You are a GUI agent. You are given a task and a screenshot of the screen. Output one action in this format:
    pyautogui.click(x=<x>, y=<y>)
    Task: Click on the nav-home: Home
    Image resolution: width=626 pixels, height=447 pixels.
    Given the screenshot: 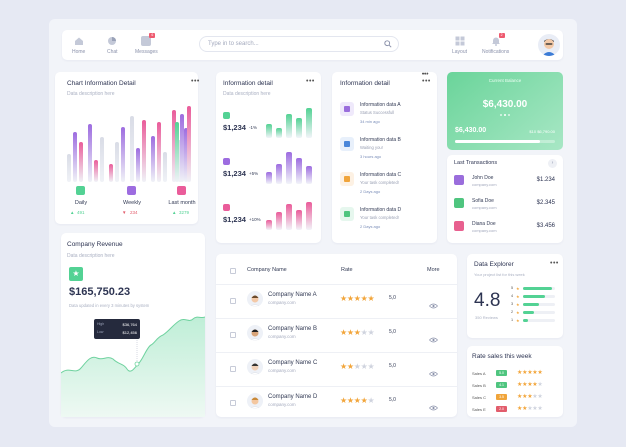 What is the action you would take?
    pyautogui.click(x=78, y=45)
    